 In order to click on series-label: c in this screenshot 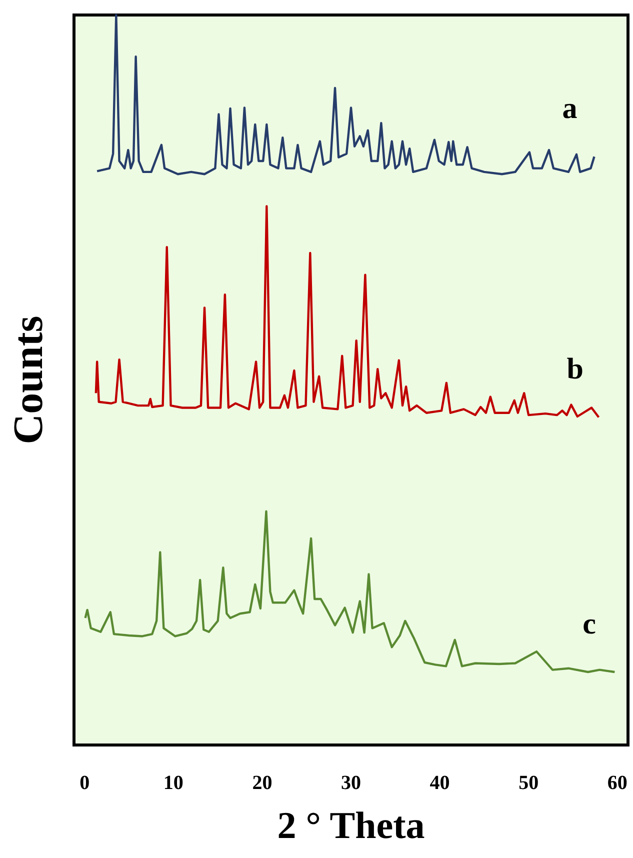, I will do `click(589, 624)`.